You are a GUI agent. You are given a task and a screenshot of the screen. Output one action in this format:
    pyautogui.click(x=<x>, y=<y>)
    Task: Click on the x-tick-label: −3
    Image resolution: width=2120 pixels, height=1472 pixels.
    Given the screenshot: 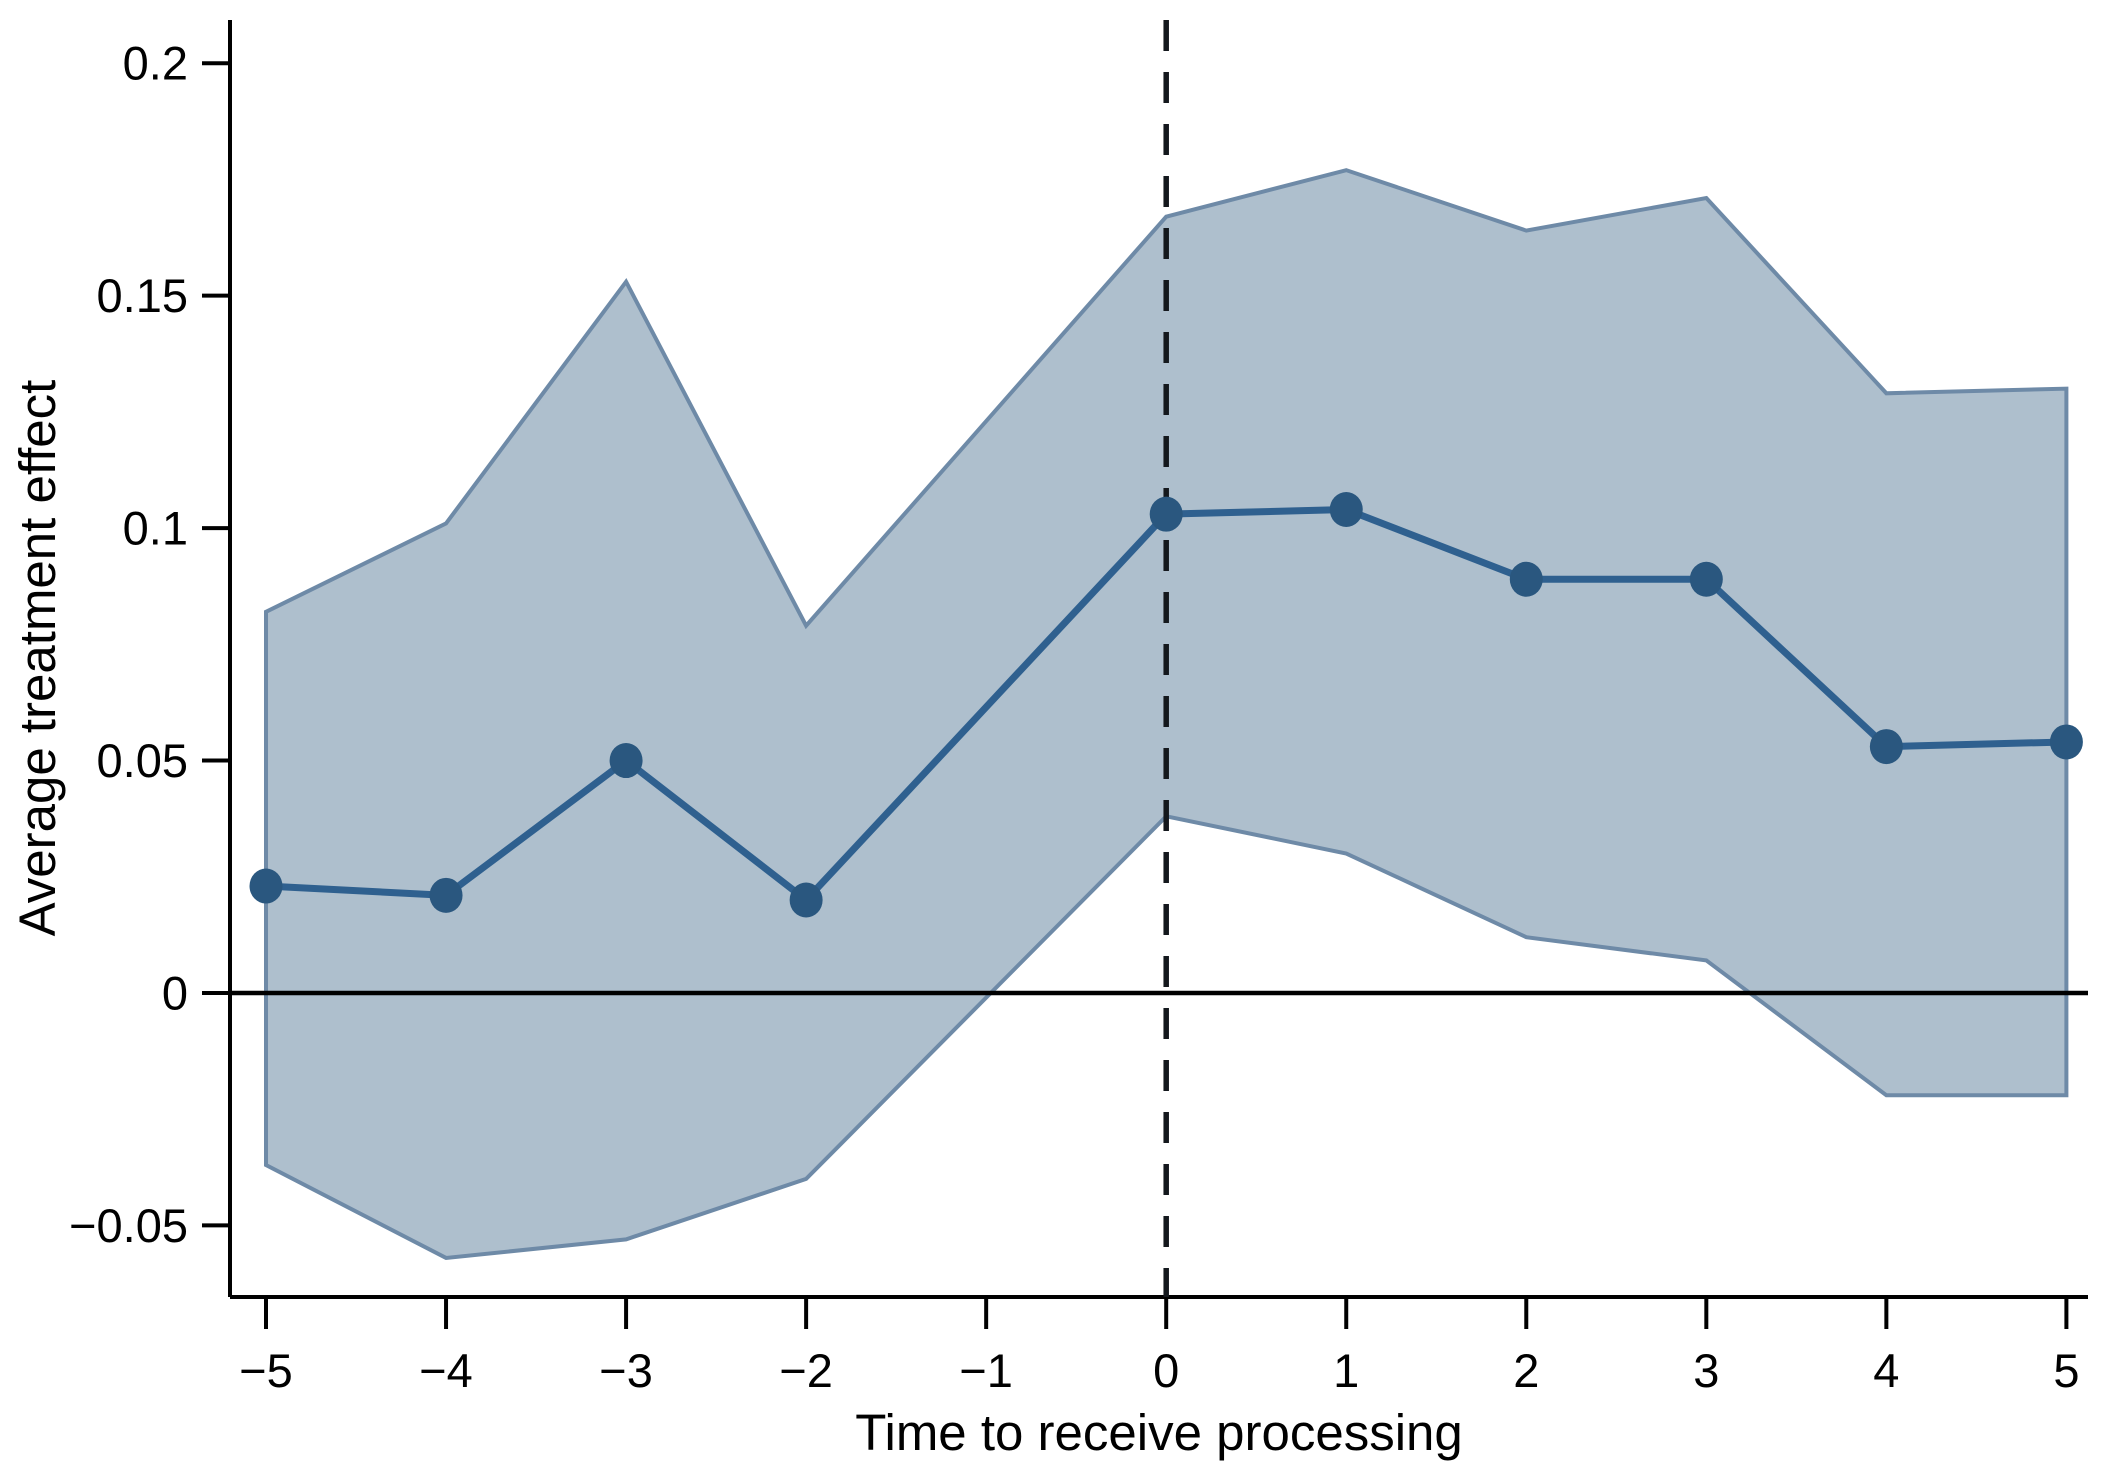 What is the action you would take?
    pyautogui.click(x=626, y=1370)
    